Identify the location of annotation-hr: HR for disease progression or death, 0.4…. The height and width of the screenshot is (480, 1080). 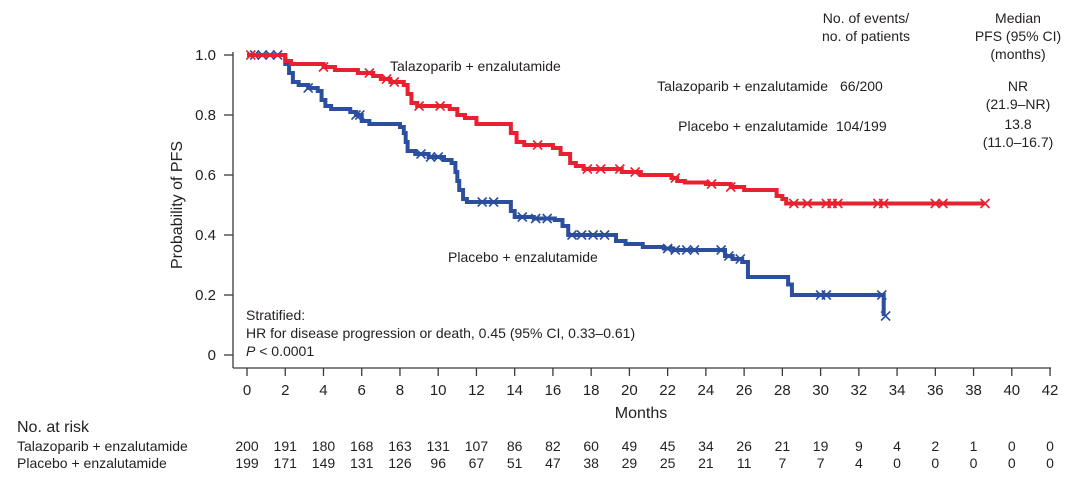
(440, 333).